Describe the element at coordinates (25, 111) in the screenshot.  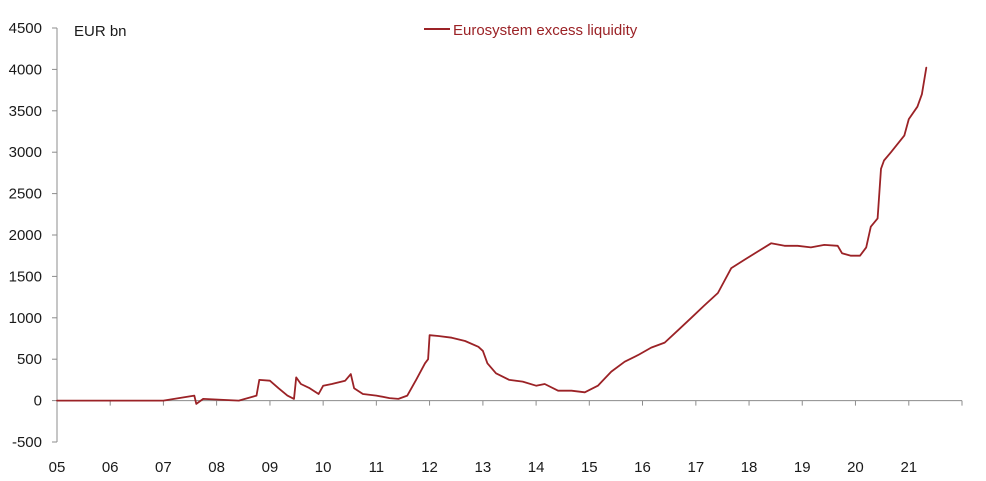
I see `y-tick-label: 3500` at that location.